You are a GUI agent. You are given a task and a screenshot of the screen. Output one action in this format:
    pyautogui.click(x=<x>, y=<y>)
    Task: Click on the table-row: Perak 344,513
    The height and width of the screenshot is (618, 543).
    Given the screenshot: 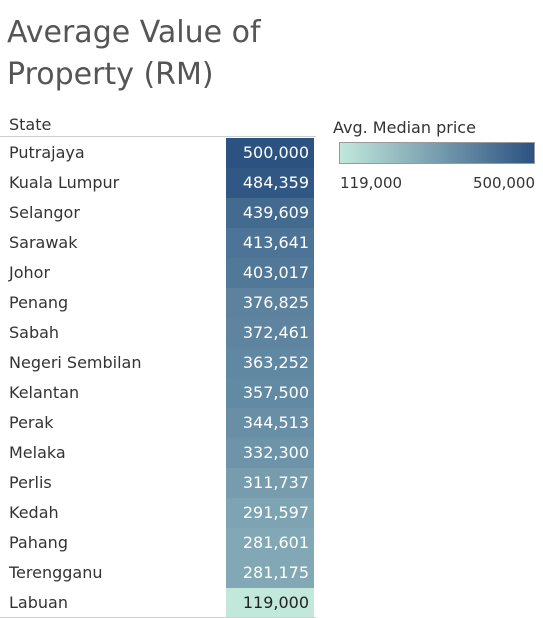 What is the action you would take?
    pyautogui.click(x=158, y=423)
    